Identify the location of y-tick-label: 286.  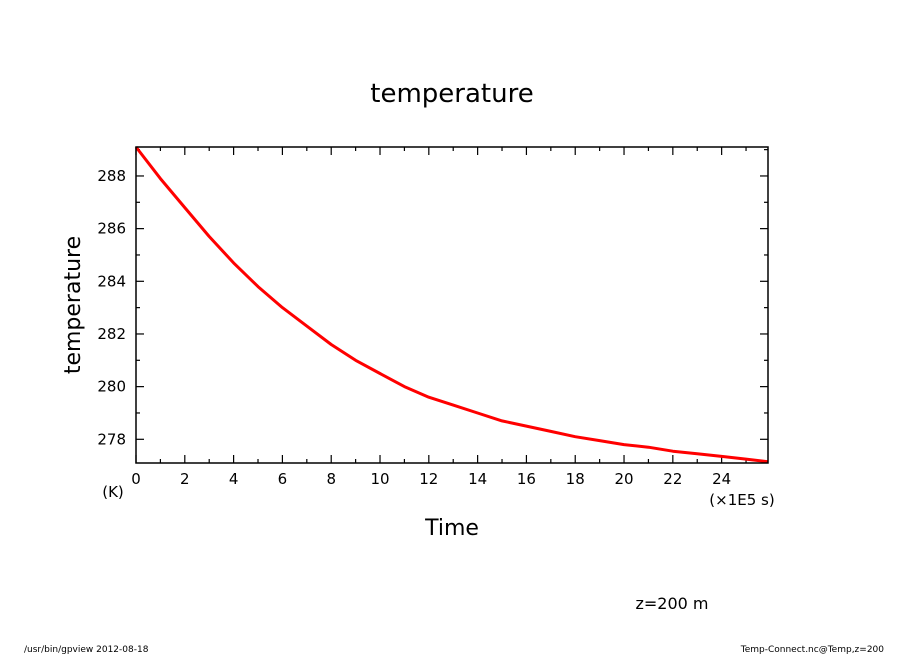
(111, 229).